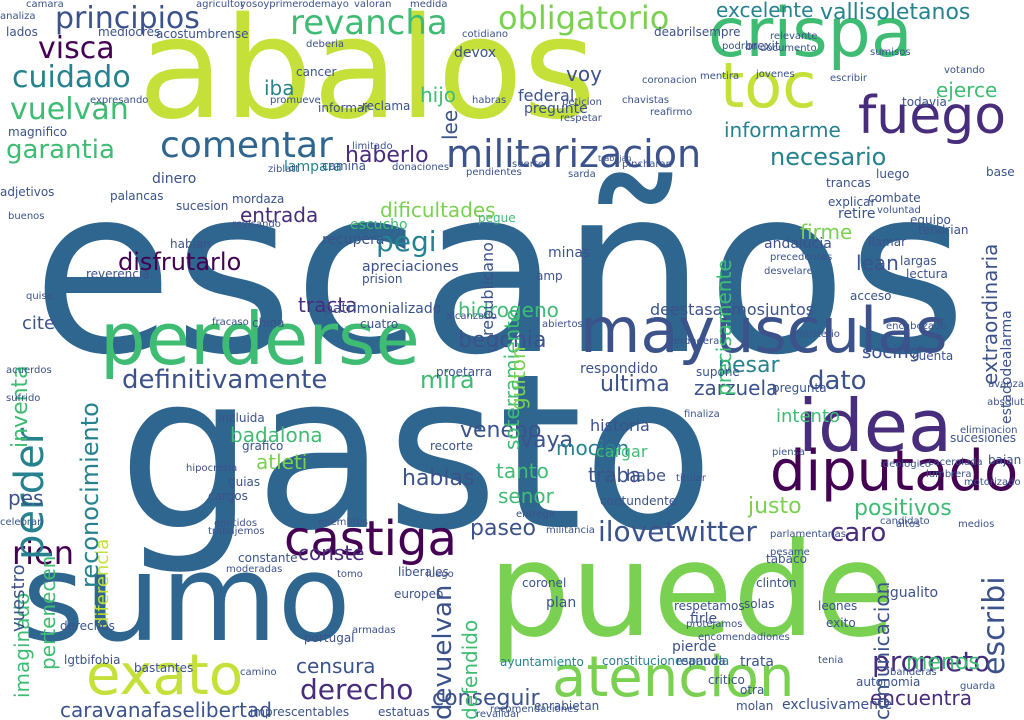 This screenshot has height=720, width=1024. Describe the element at coordinates (129, 32) in the screenshot. I see `cloud-word: mediocres` at that location.